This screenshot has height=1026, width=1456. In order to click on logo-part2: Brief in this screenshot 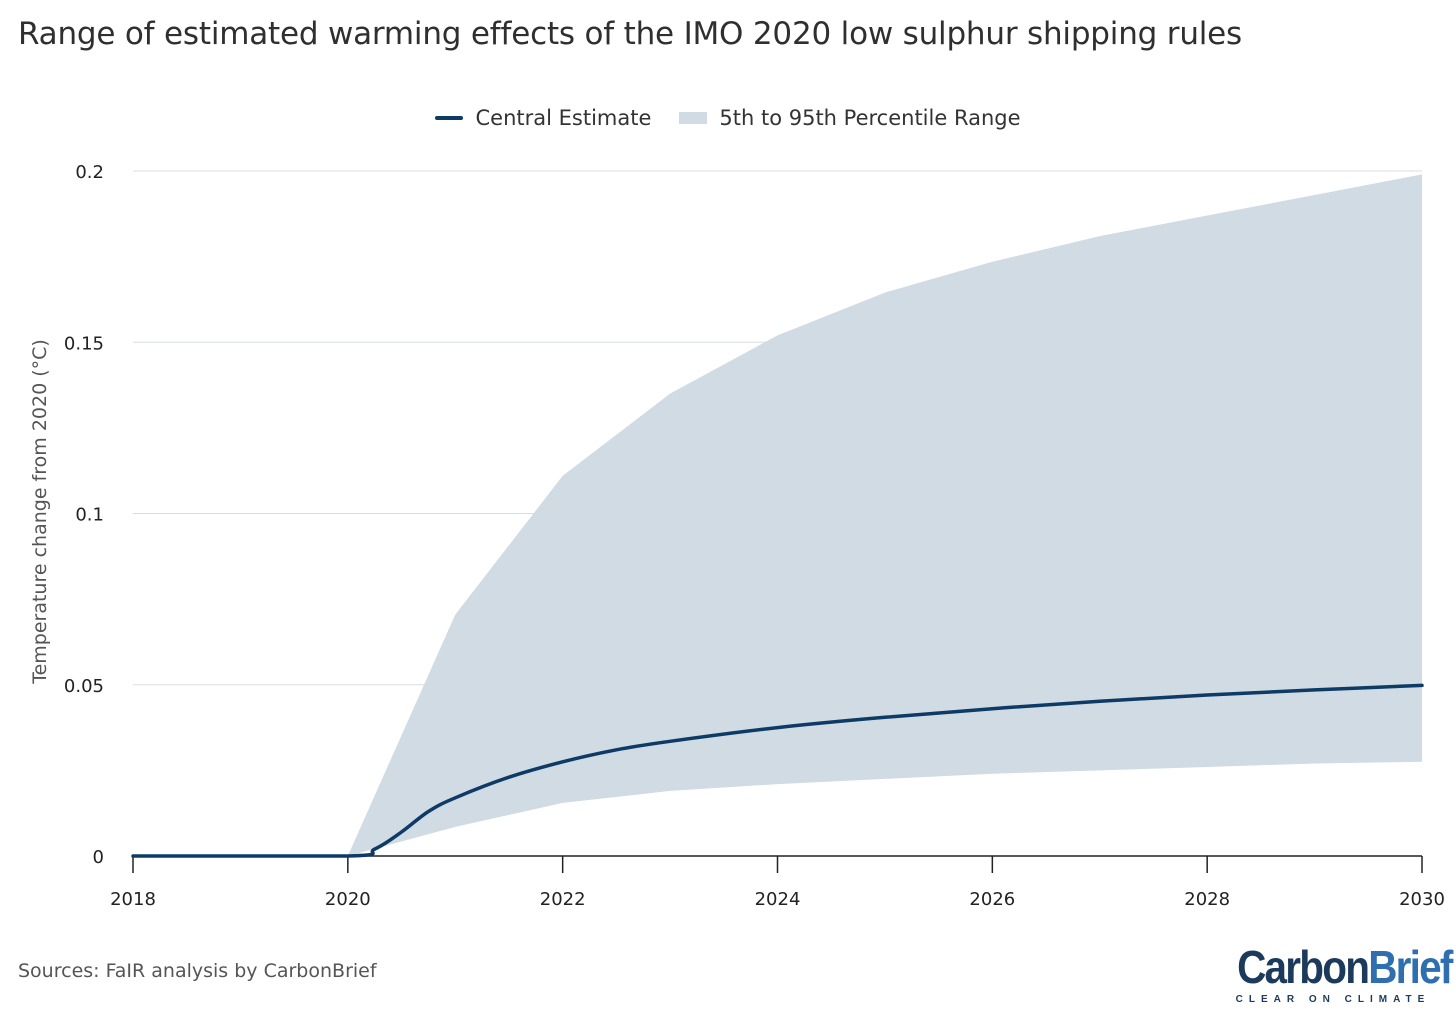, I will do `click(1410, 967)`.